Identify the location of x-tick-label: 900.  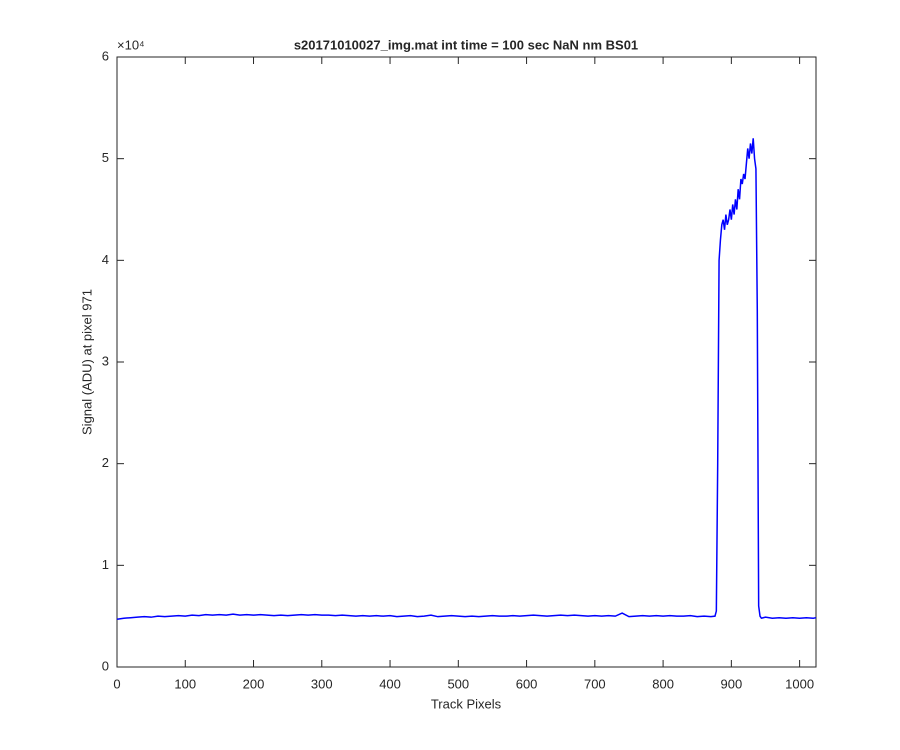
(732, 683).